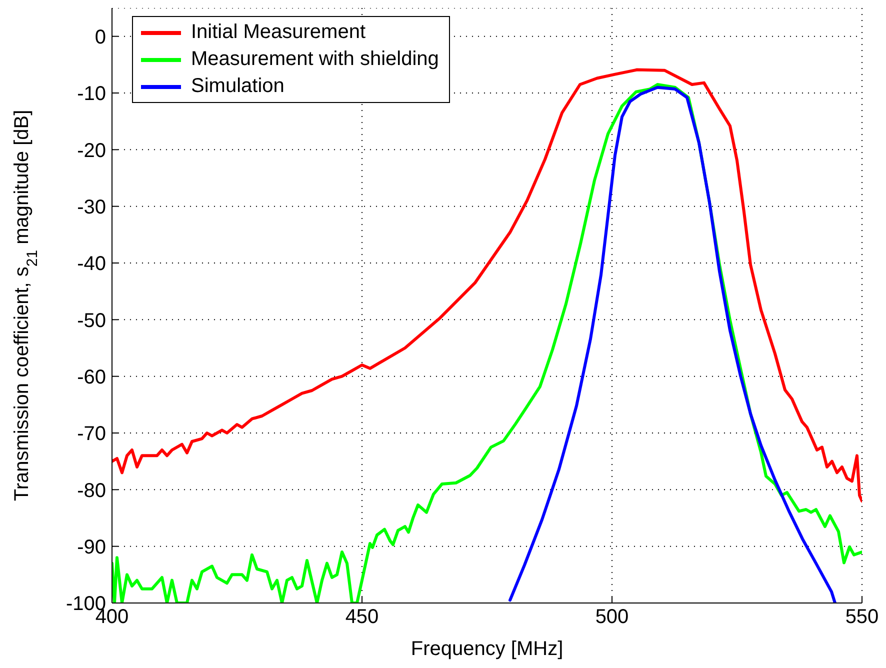 This screenshot has width=886, height=668. What do you see at coordinates (362, 617) in the screenshot?
I see `x-tick-label: 450` at bounding box center [362, 617].